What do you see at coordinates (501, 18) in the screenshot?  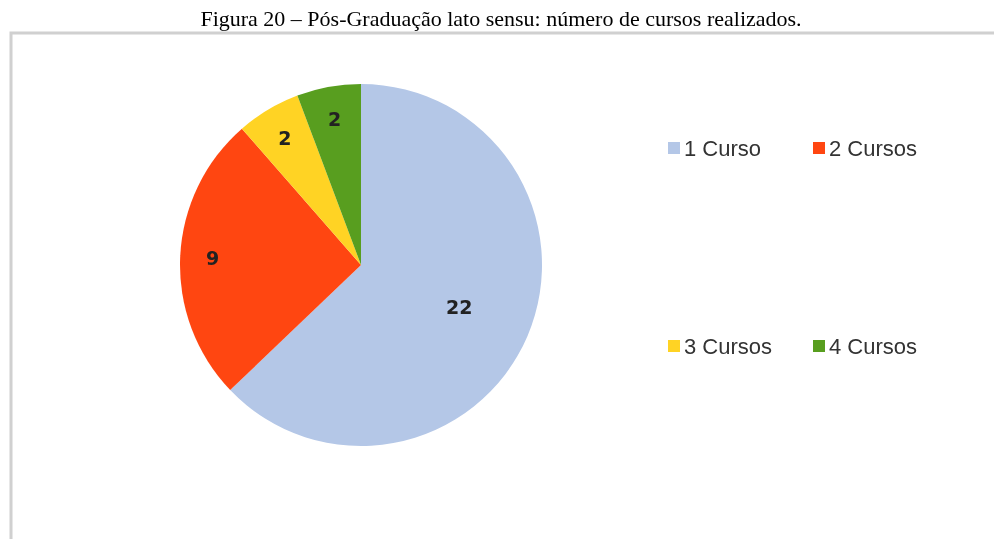 I see `chart-title: Figura 20 – Pós-Graduação lato sensu: número de cursos realizados.` at bounding box center [501, 18].